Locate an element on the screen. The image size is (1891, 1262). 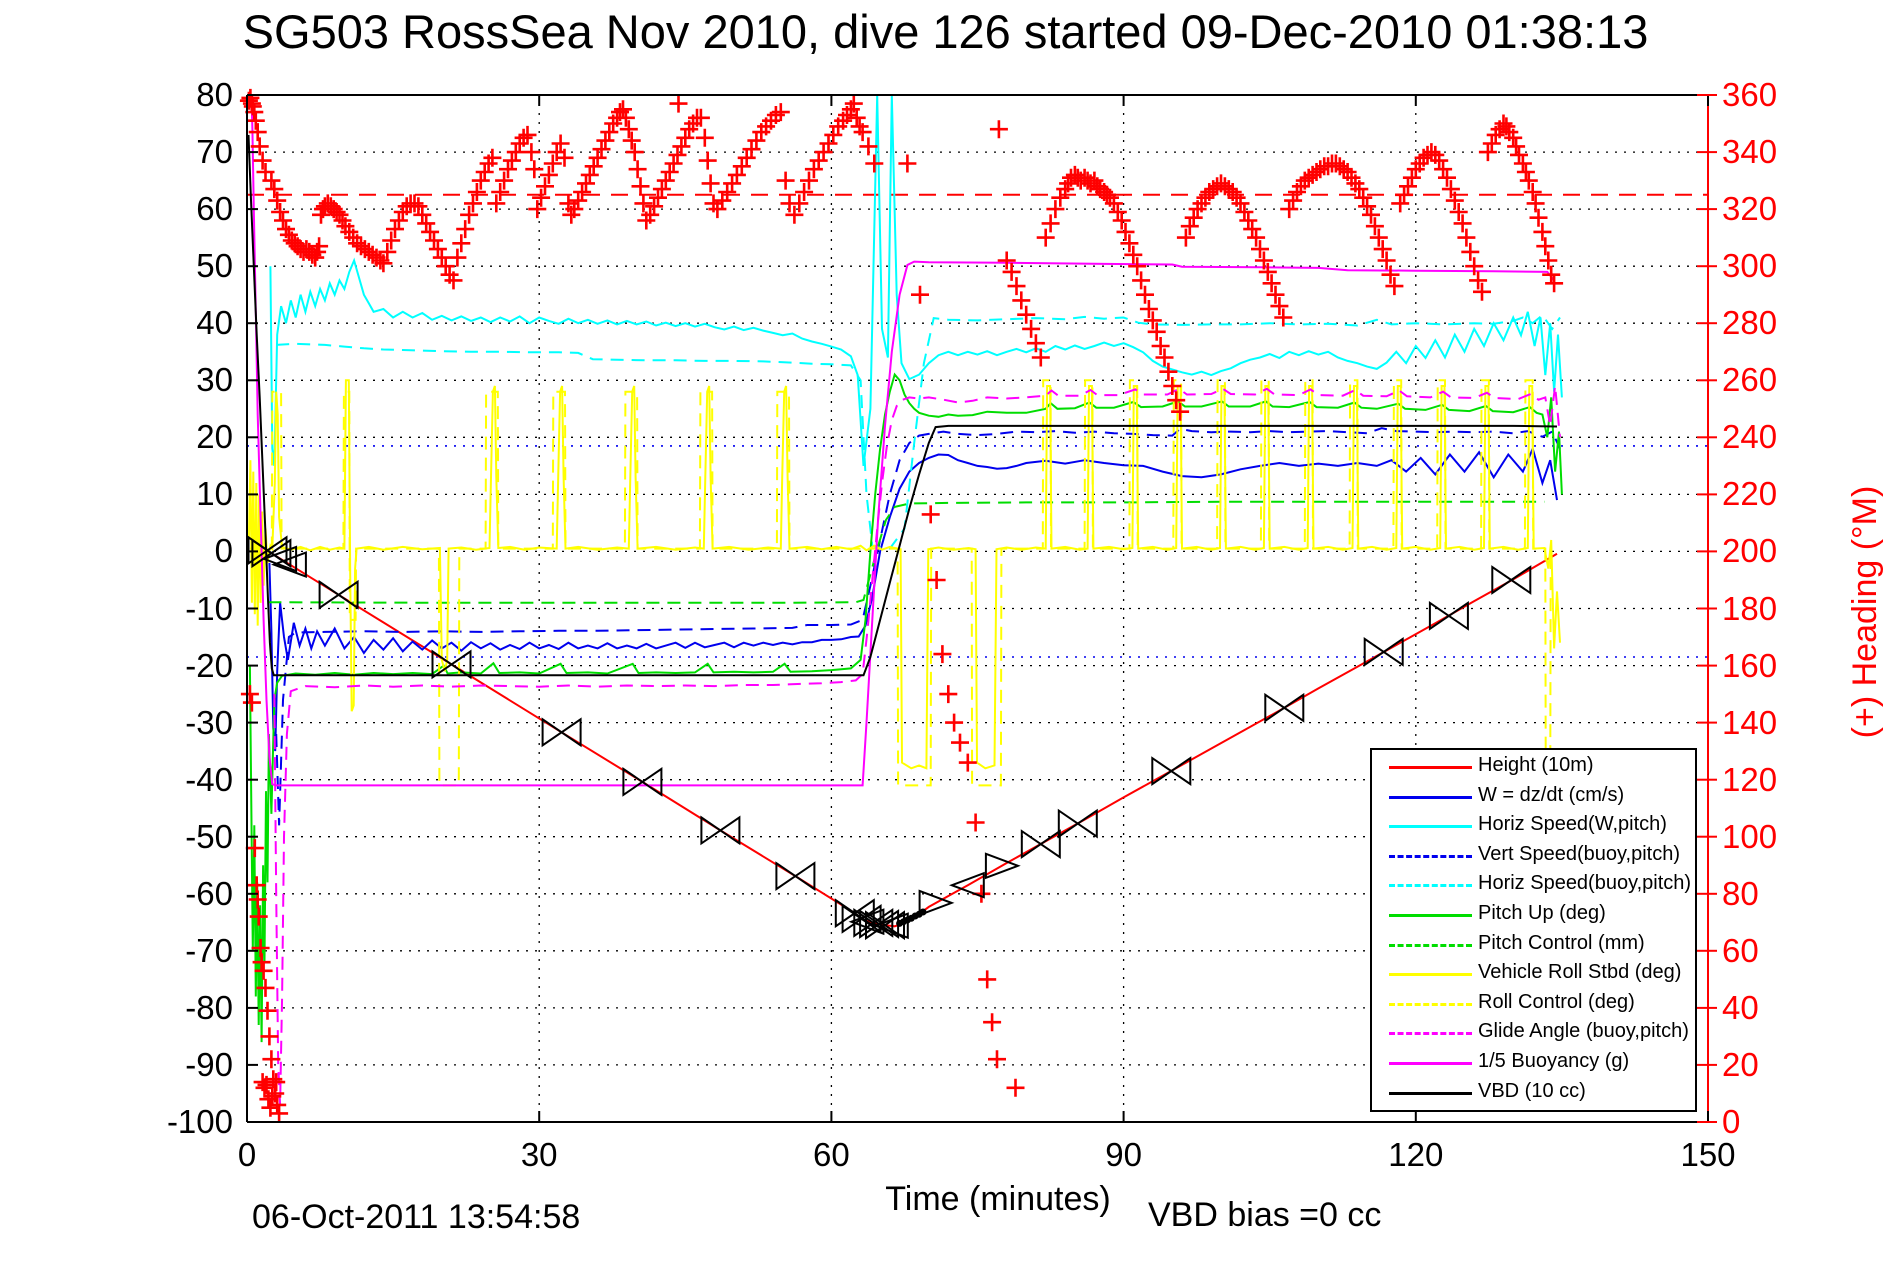
legend-entry: Vehicle Roll Stbd (deg) is located at coordinates (1533, 973).